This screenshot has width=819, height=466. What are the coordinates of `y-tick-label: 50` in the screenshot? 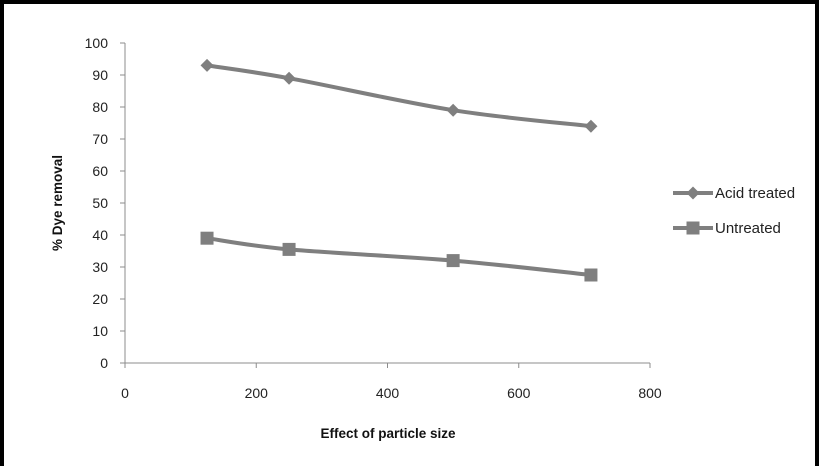 It's located at (100, 203).